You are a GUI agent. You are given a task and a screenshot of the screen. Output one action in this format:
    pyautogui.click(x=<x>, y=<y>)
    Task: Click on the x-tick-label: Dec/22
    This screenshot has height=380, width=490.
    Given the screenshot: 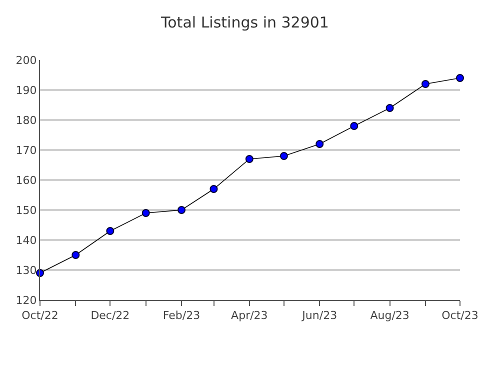 What is the action you would take?
    pyautogui.click(x=110, y=315)
    